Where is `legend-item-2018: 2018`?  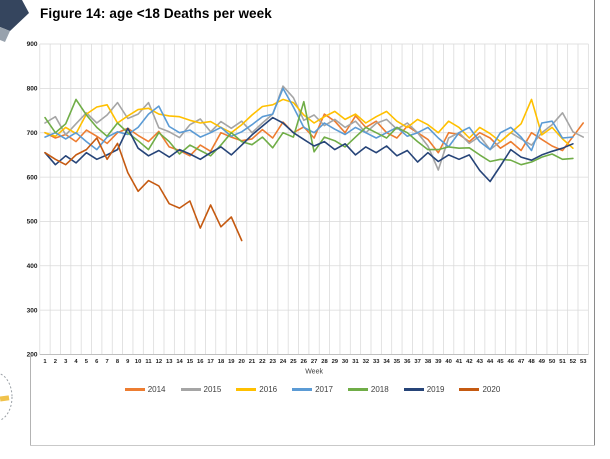
legend-item-2018: 2018 is located at coordinates (368, 389).